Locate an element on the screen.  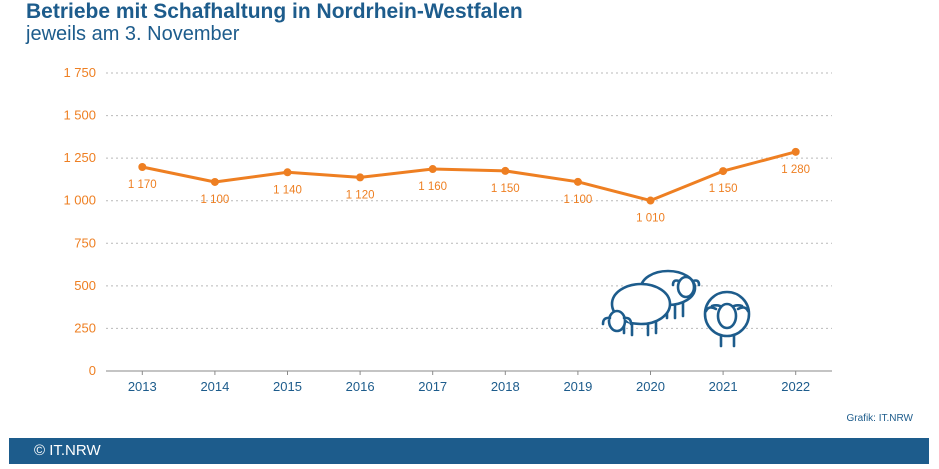
data-label: 1 120 is located at coordinates (360, 195).